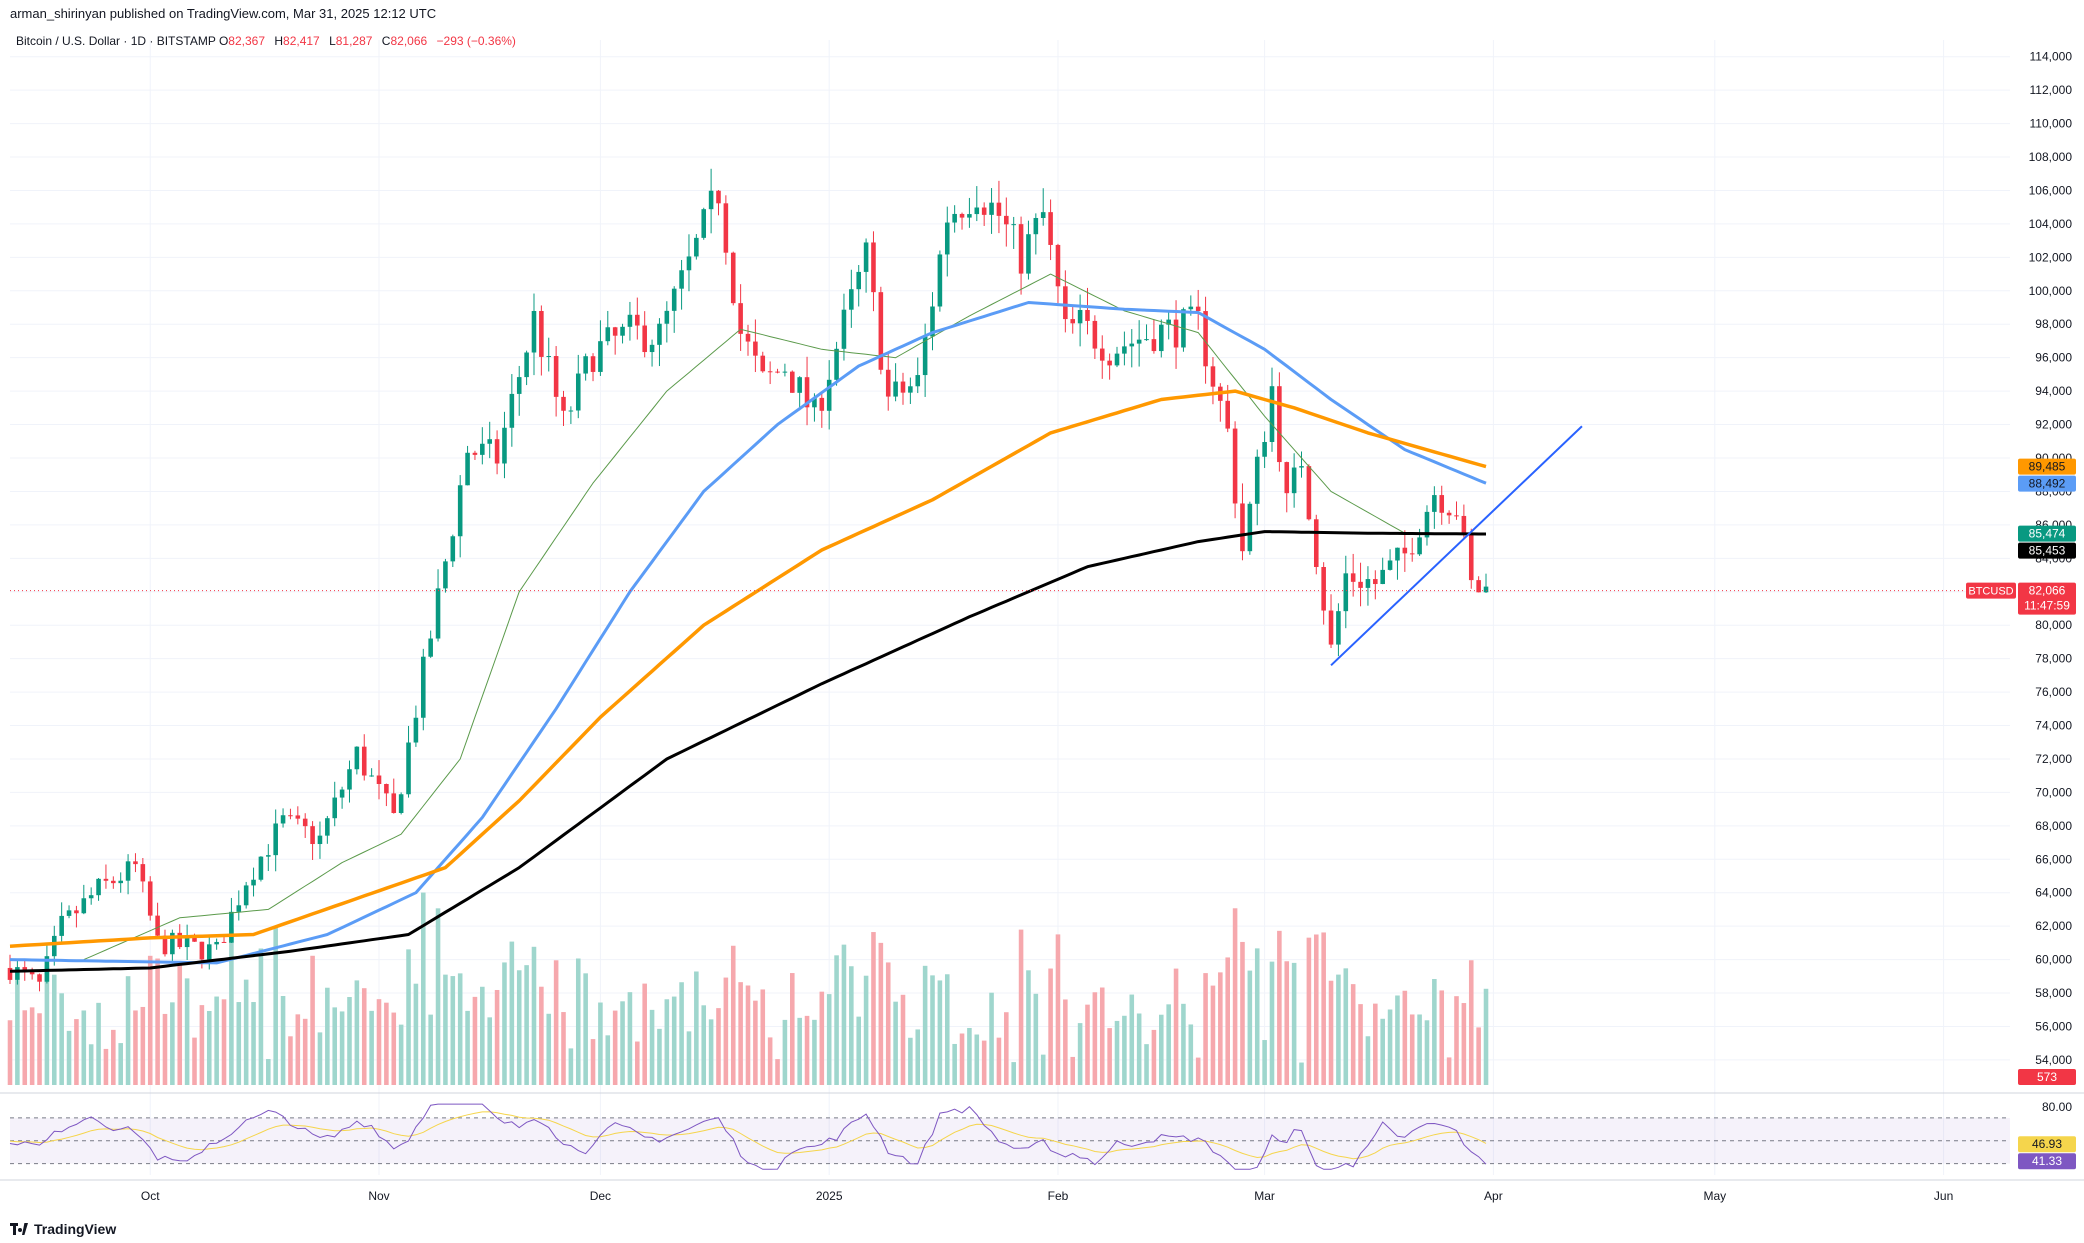  What do you see at coordinates (2053, 625) in the screenshot?
I see `y-tick-label: 80,000` at bounding box center [2053, 625].